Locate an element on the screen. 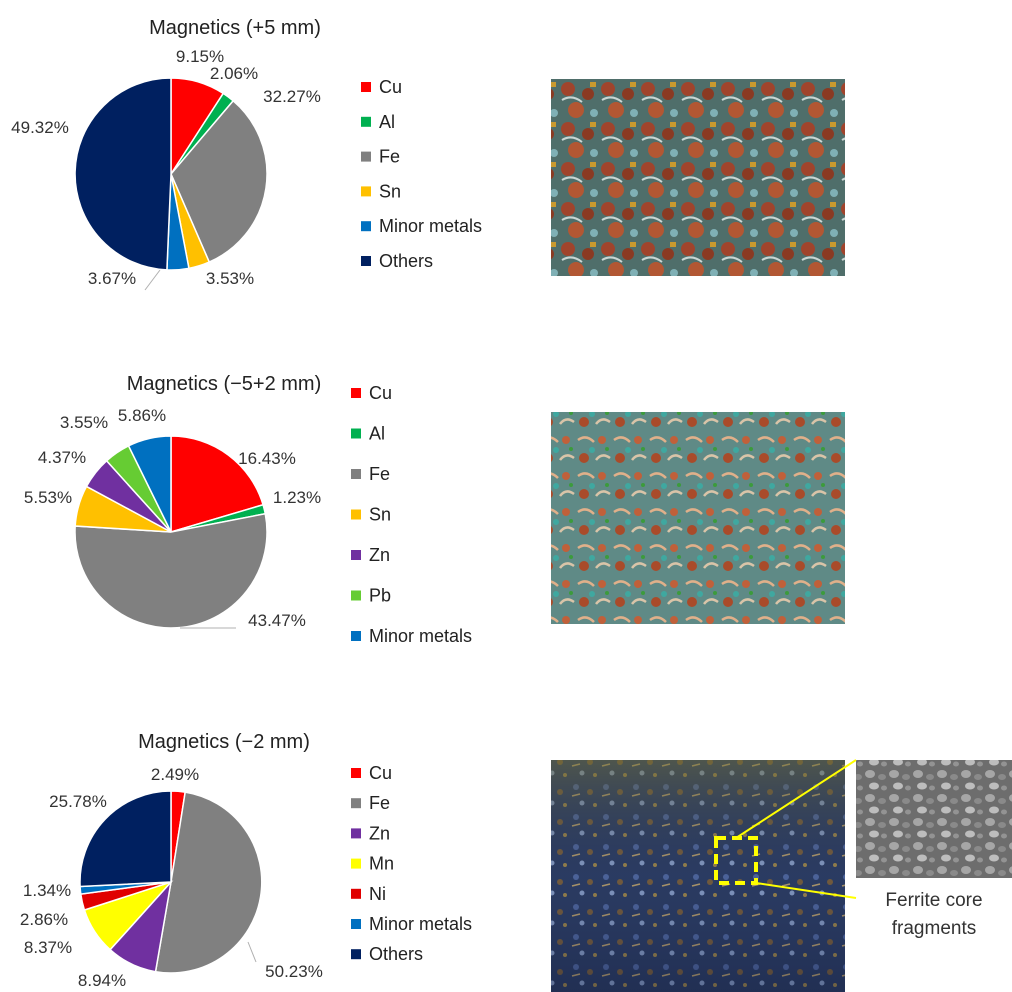 This screenshot has height=992, width=1012. chart-title: Magnetics (−2 mm) is located at coordinates (224, 742).